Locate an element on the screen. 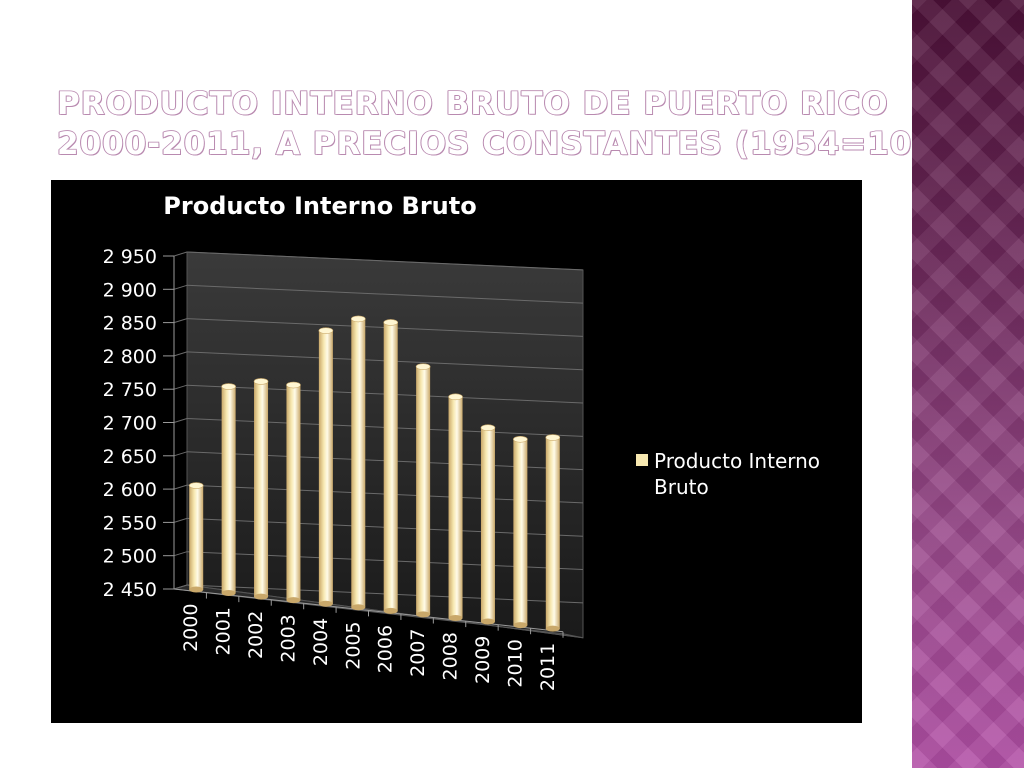 This screenshot has height=768, width=1024. bar-base-2000 is located at coordinates (196, 589).